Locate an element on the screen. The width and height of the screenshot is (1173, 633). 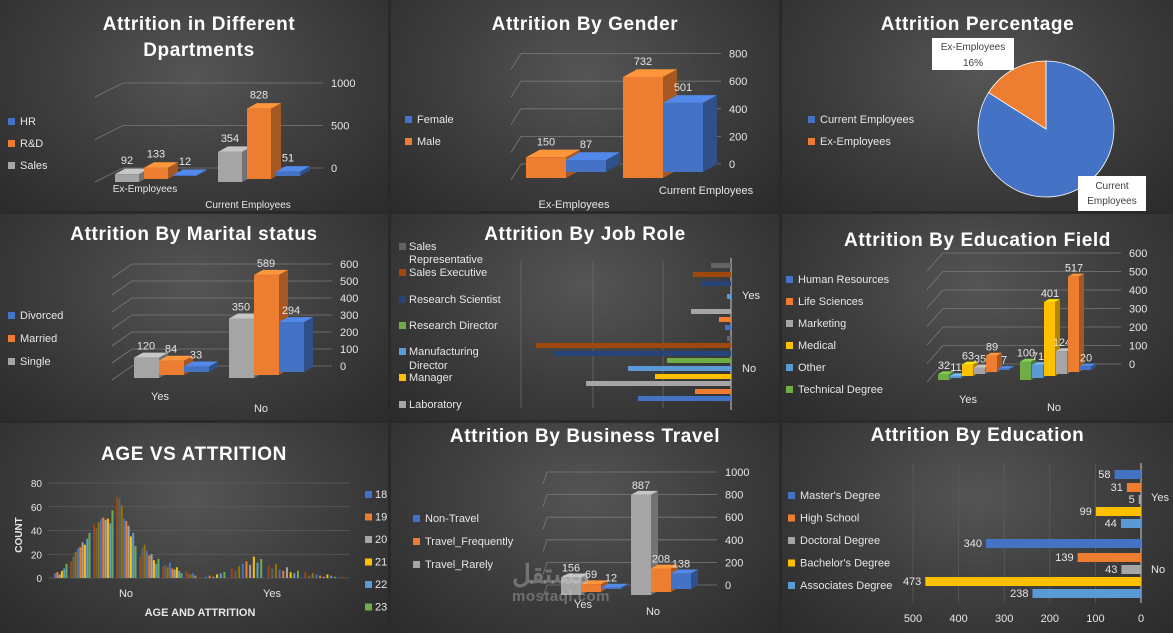
bar-male-front is located at coordinates (546, 167).